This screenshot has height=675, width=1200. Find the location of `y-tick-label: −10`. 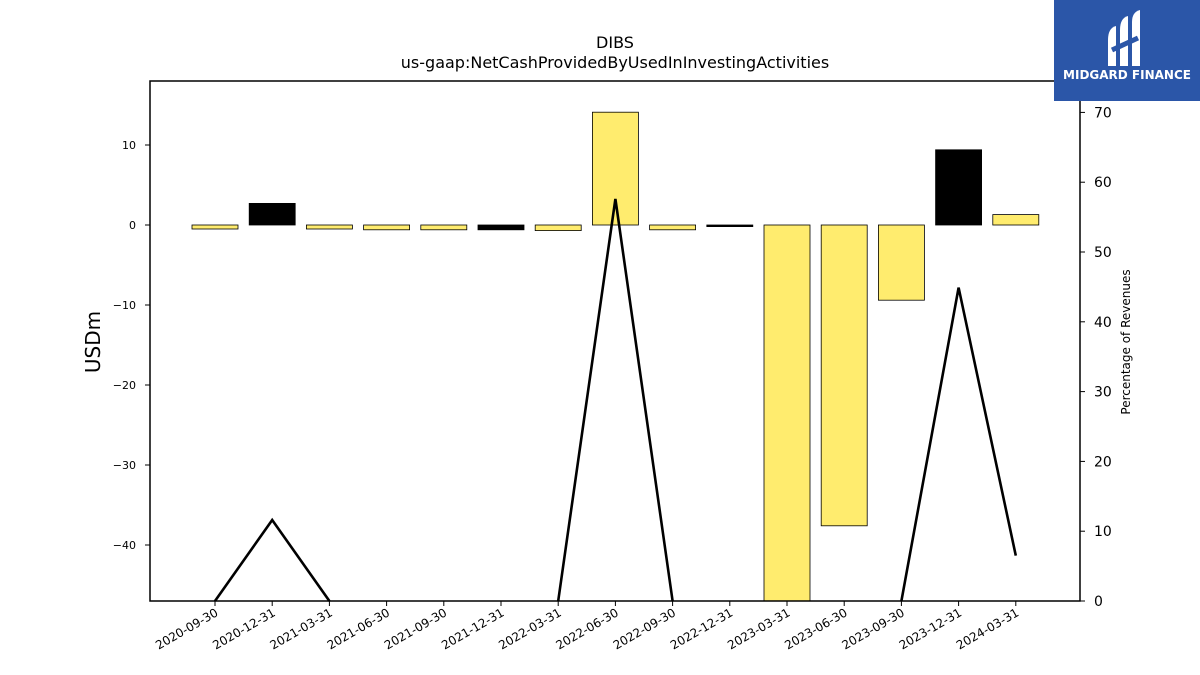

y-tick-label: −10 is located at coordinates (124, 305).